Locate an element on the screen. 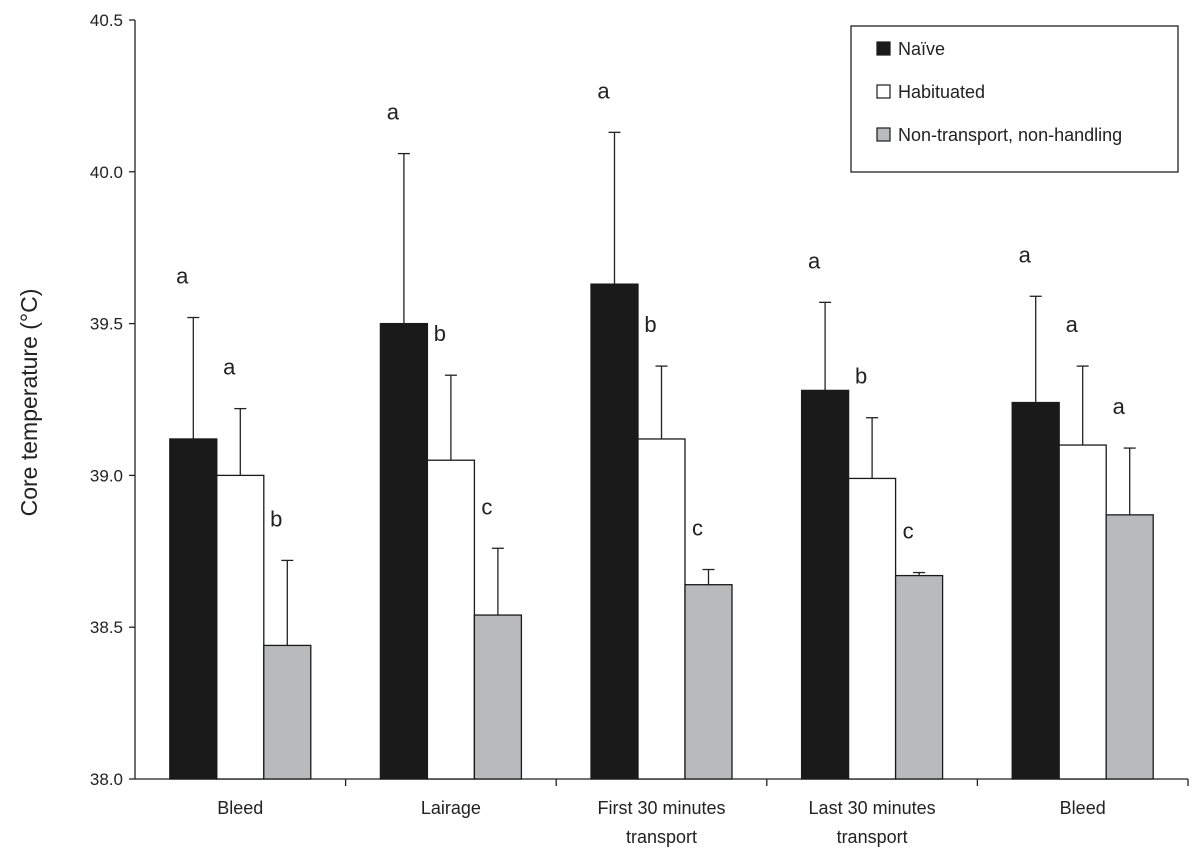 Image resolution: width=1198 pixels, height=853 pixels. y-axis-title: Core temperature (°C) is located at coordinates (29, 403).